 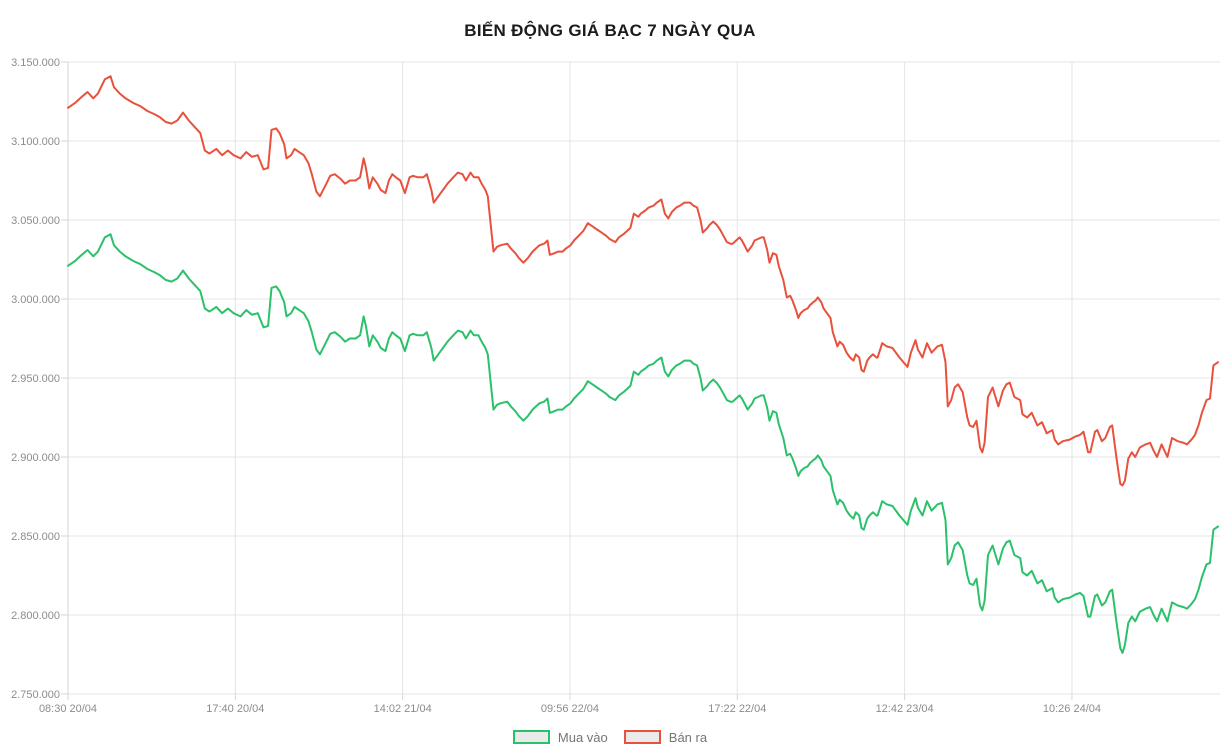 I want to click on y-tick-label: 2.900.000, so click(x=35, y=458).